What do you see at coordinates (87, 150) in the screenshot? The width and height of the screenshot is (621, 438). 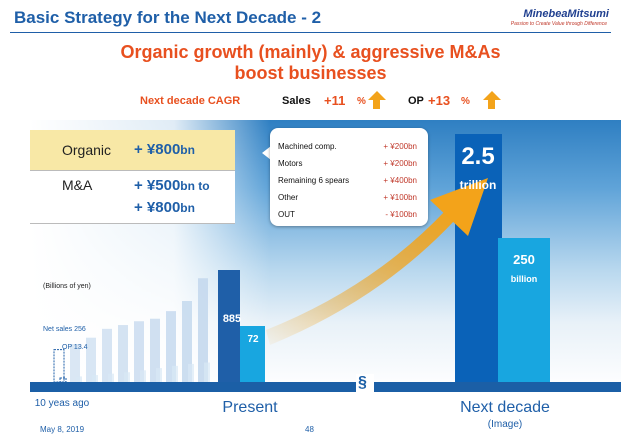 I see `organic-label: Organic` at bounding box center [87, 150].